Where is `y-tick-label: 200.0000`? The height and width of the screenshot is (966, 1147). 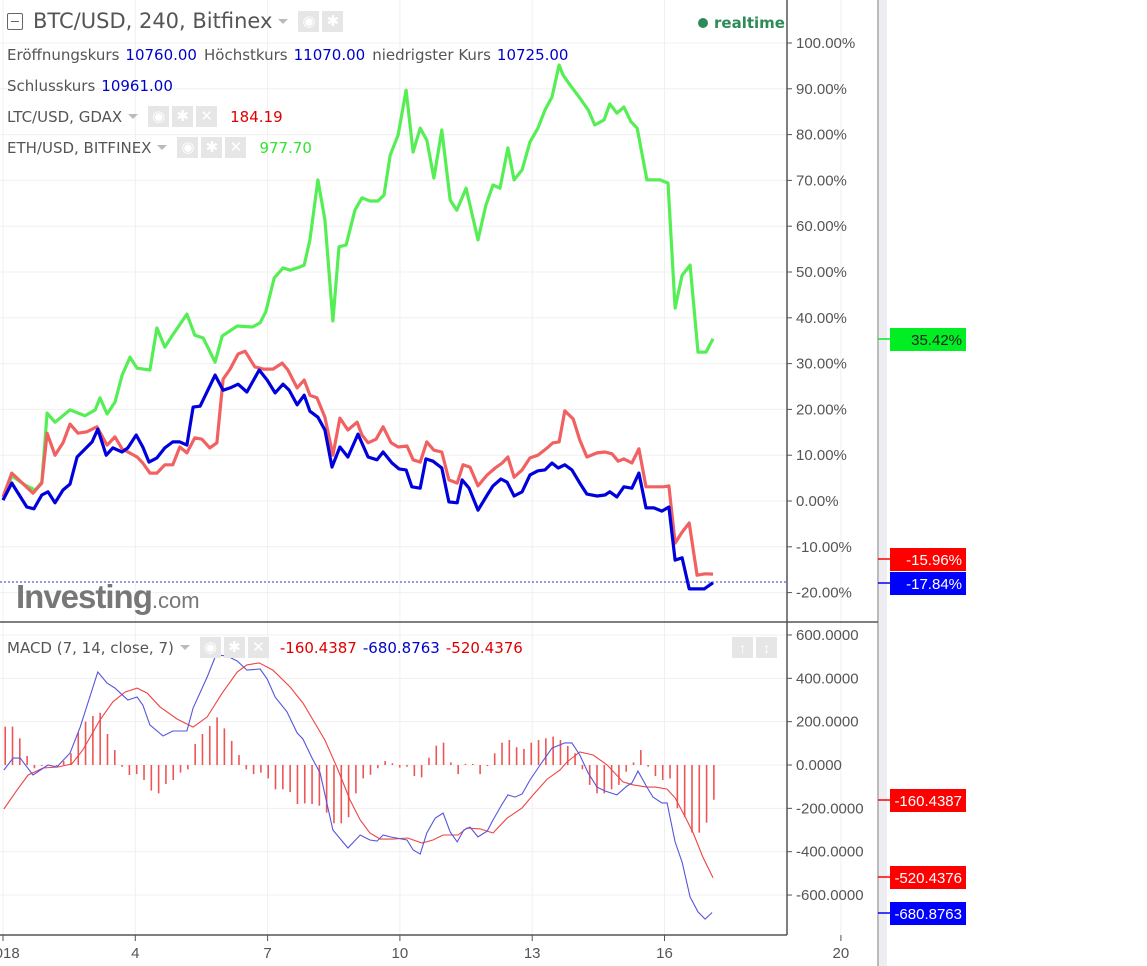
y-tick-label: 200.0000 is located at coordinates (827, 722).